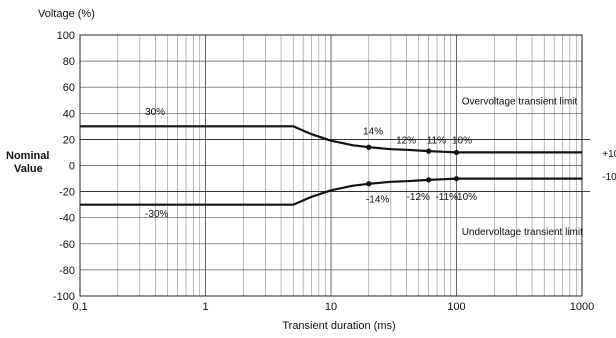 This screenshot has height=338, width=616. What do you see at coordinates (155, 112) in the screenshot?
I see `data-label: 30%` at bounding box center [155, 112].